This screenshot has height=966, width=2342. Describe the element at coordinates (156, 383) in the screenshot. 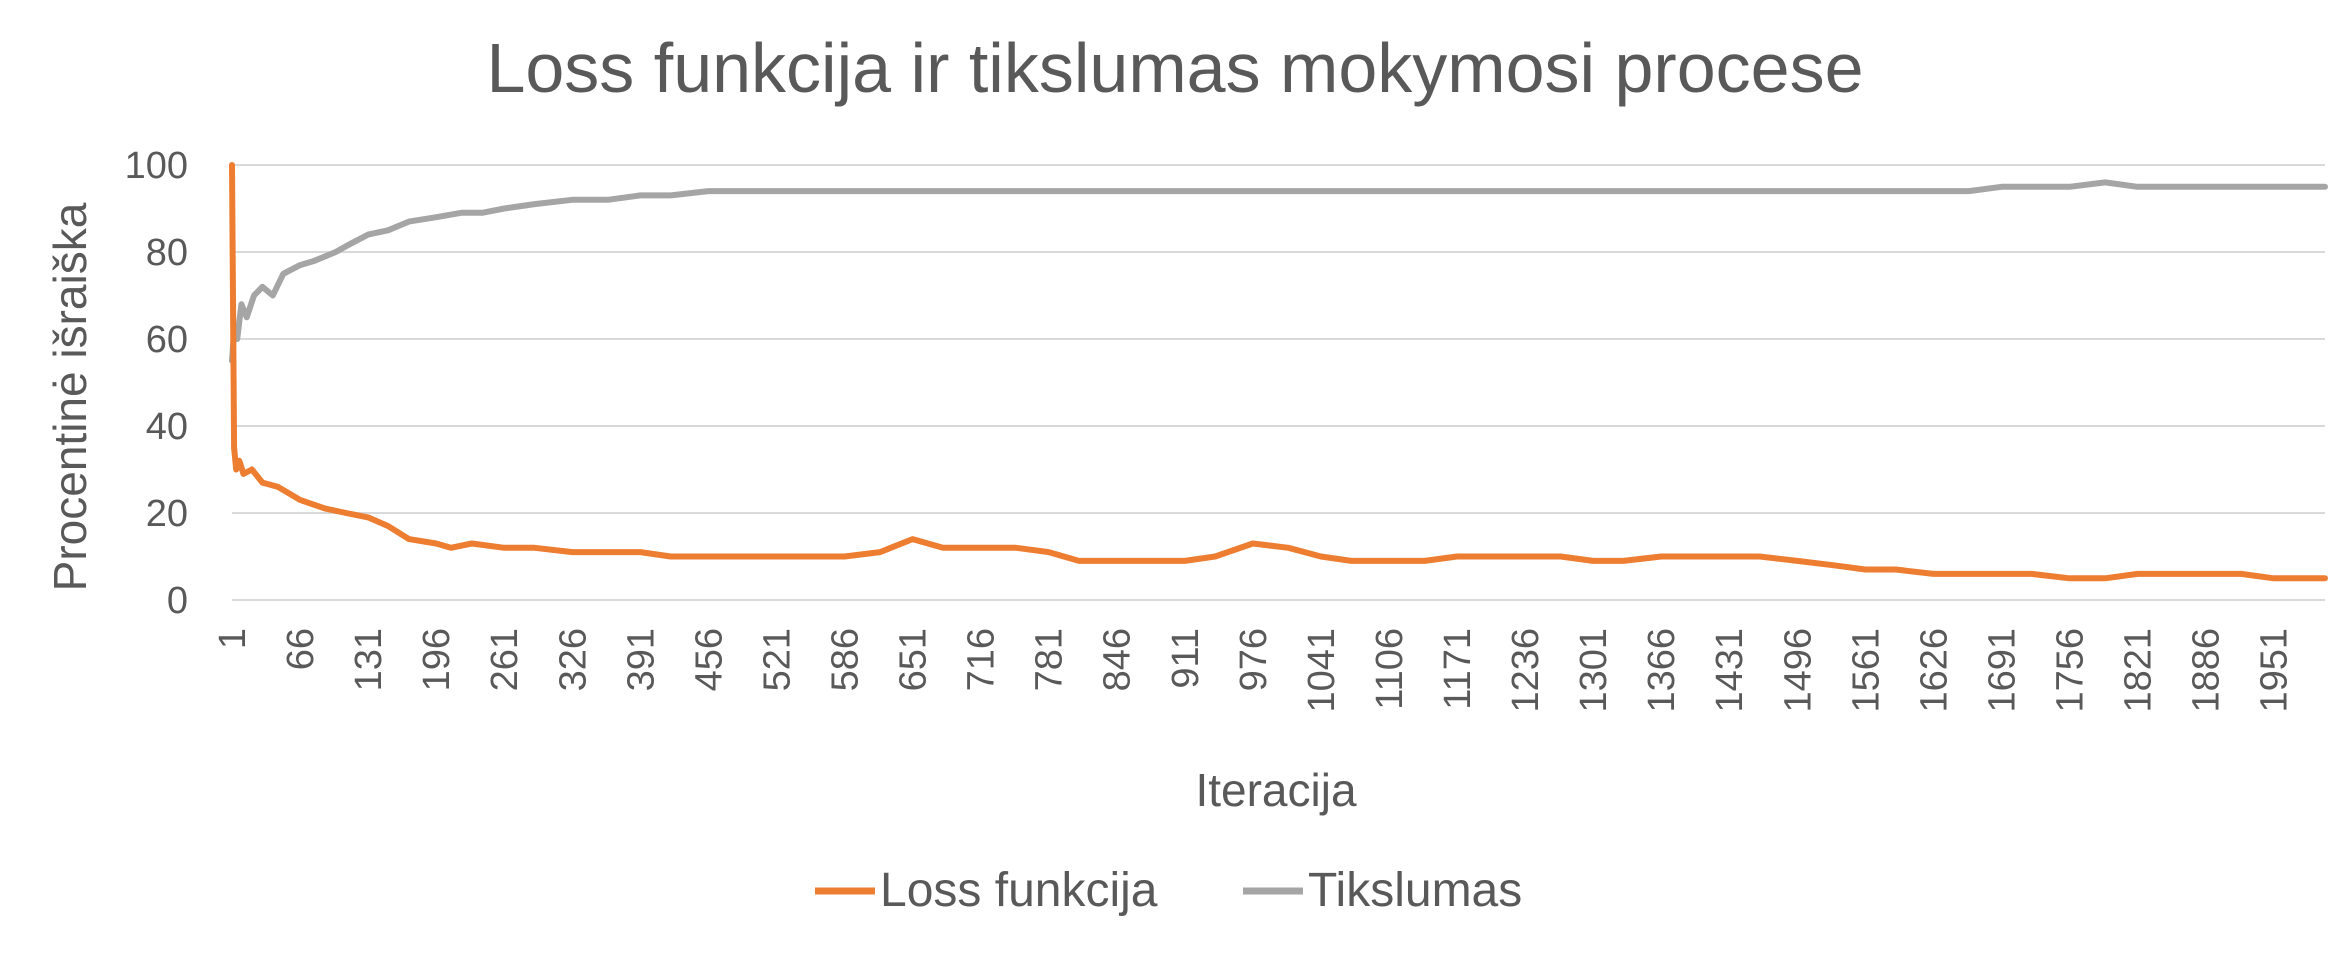

I see `y-axis-ticks: 0 20 40 60 80 100` at that location.